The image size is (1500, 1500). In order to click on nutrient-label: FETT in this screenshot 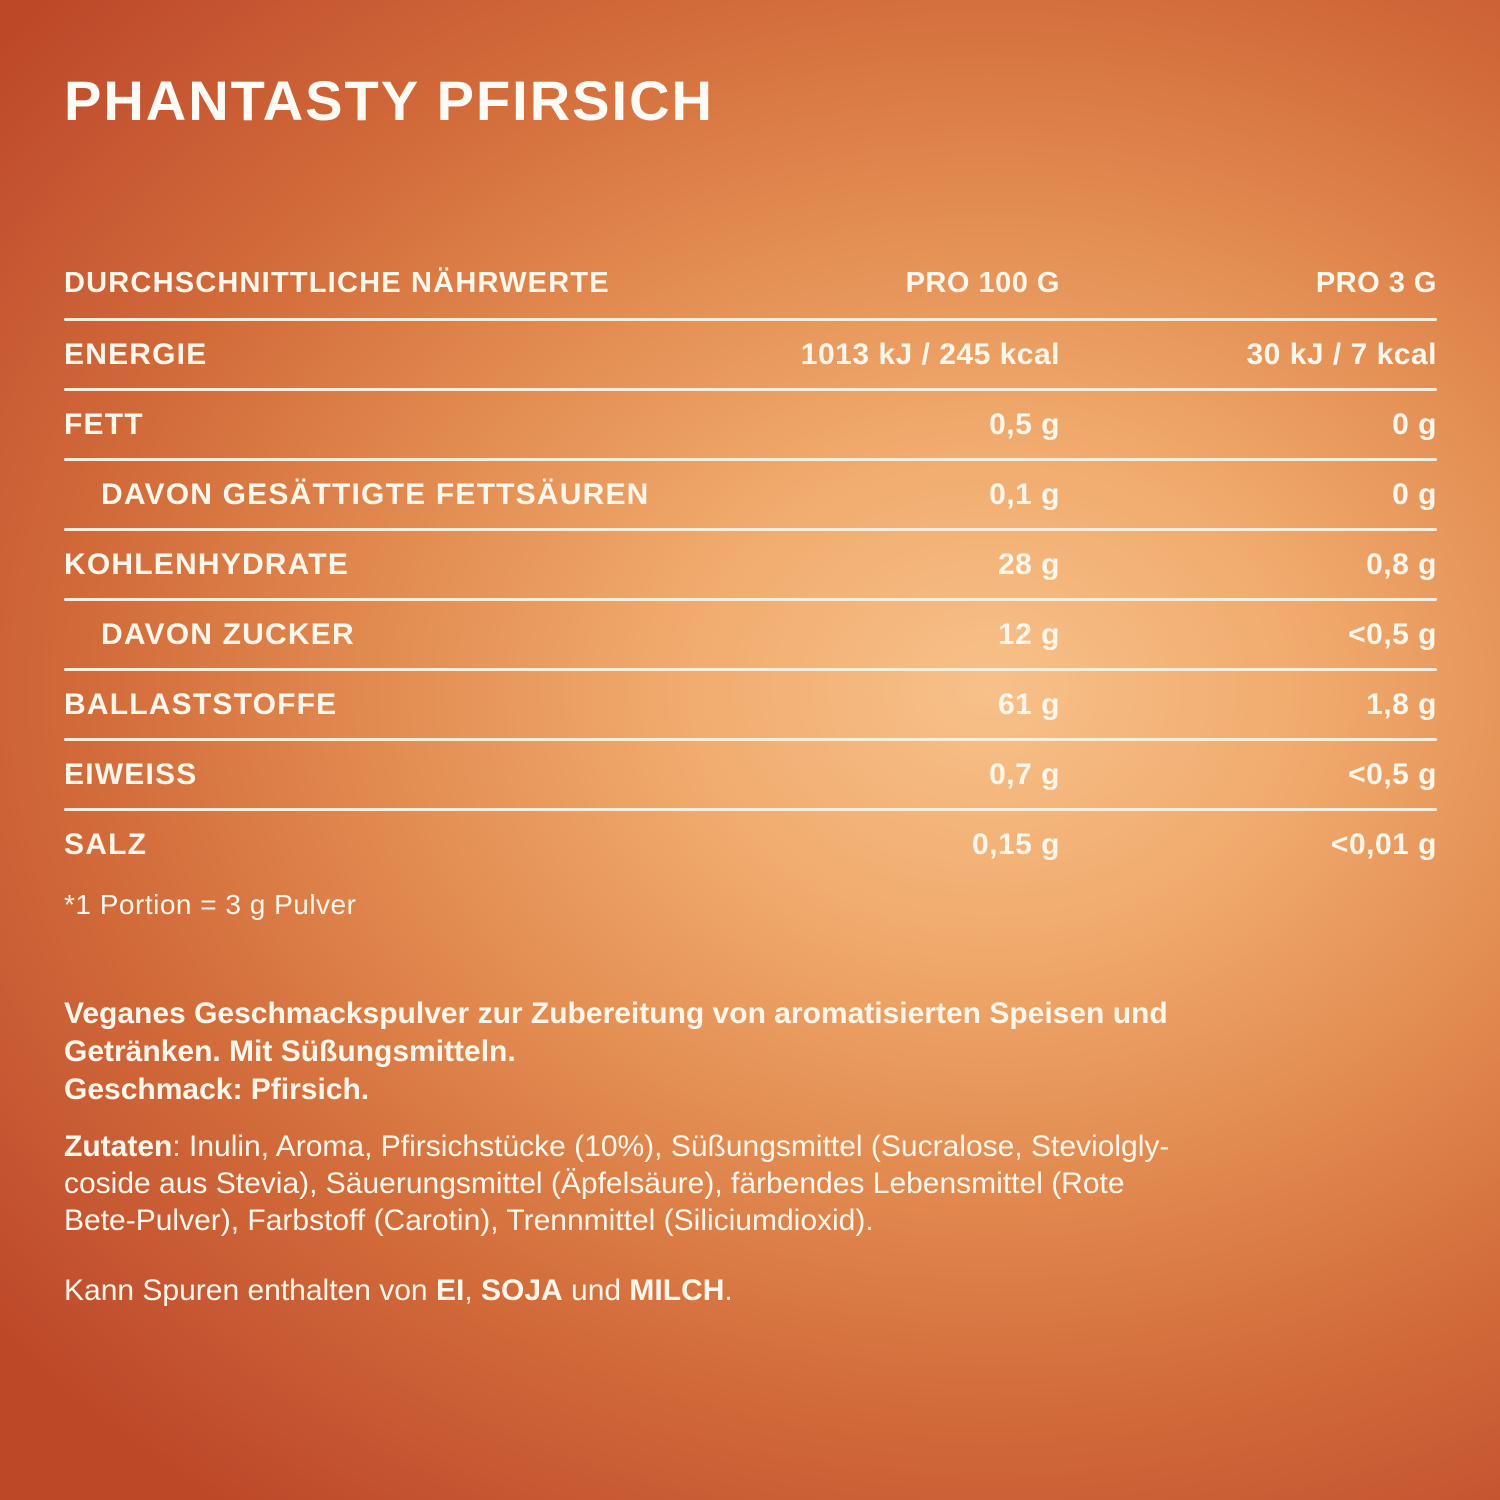, I will do `click(104, 424)`.